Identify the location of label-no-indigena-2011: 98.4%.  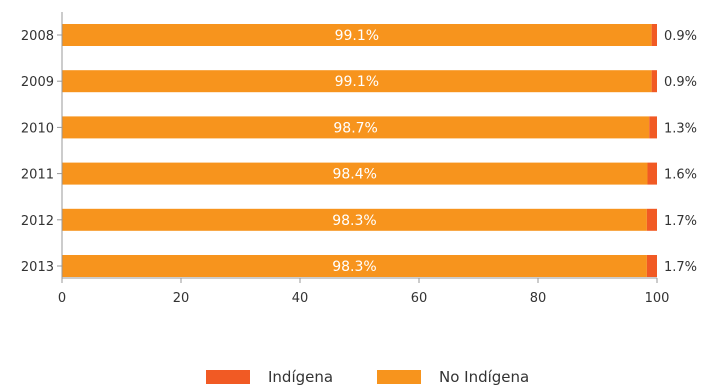
(354, 175).